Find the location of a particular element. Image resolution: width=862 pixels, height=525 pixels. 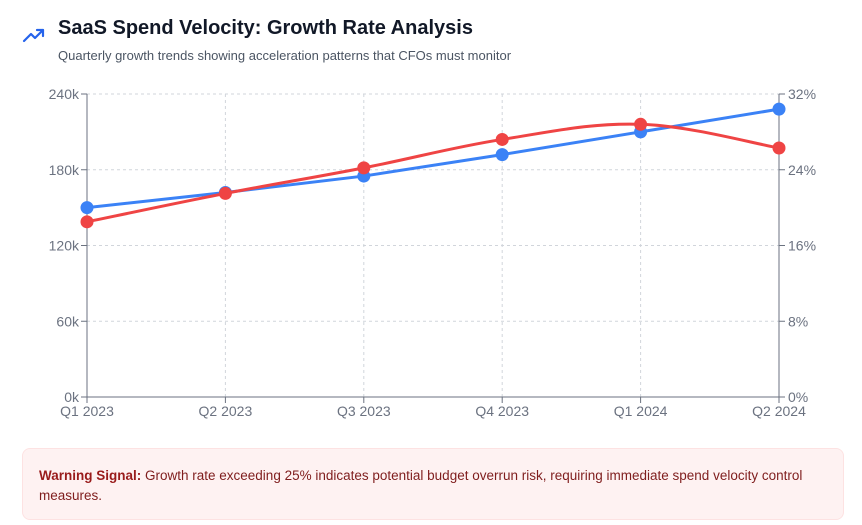

right-axis-tick-label: 24% is located at coordinates (802, 170).